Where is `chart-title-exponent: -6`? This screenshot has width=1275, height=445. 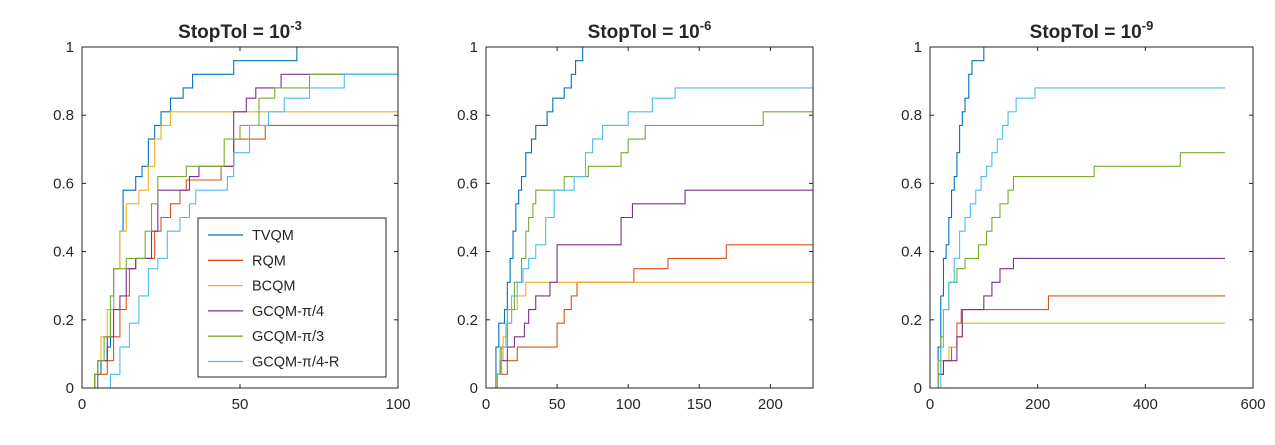 chart-title-exponent: -6 is located at coordinates (706, 25).